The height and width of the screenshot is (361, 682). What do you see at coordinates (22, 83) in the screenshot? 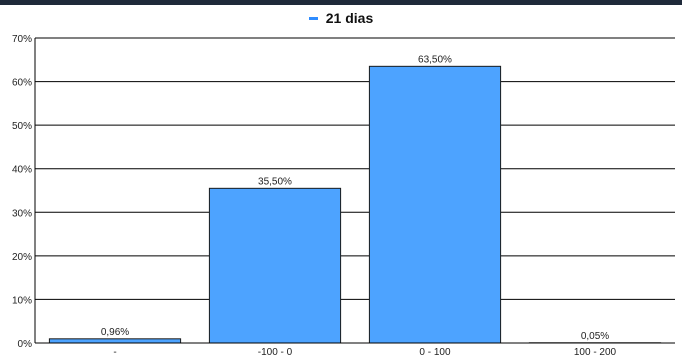
I see `y-tick-label: 60%` at bounding box center [22, 83].